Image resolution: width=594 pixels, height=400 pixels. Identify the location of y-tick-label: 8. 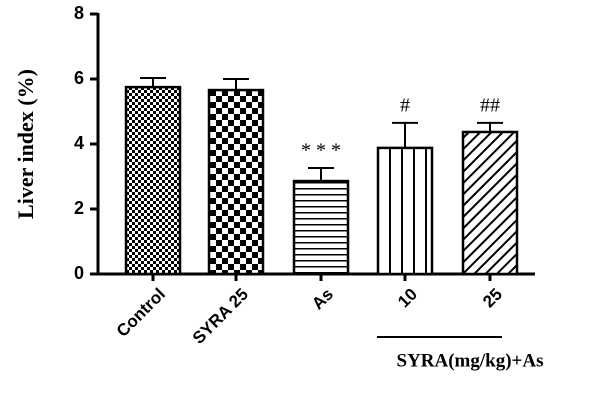
(79, 13).